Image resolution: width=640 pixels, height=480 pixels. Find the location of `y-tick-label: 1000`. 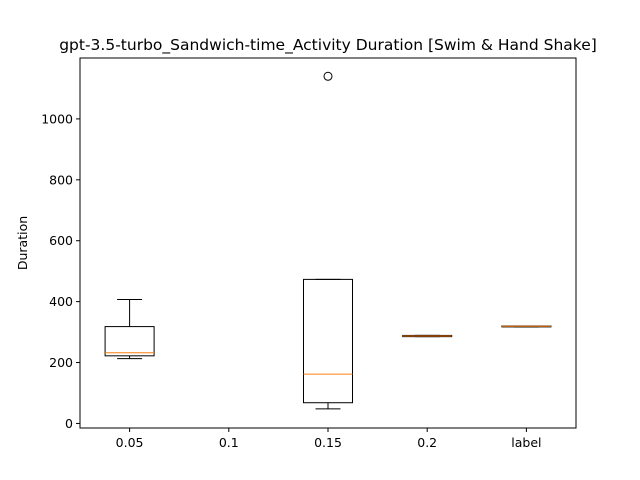

y-tick-label: 1000 is located at coordinates (57, 118).